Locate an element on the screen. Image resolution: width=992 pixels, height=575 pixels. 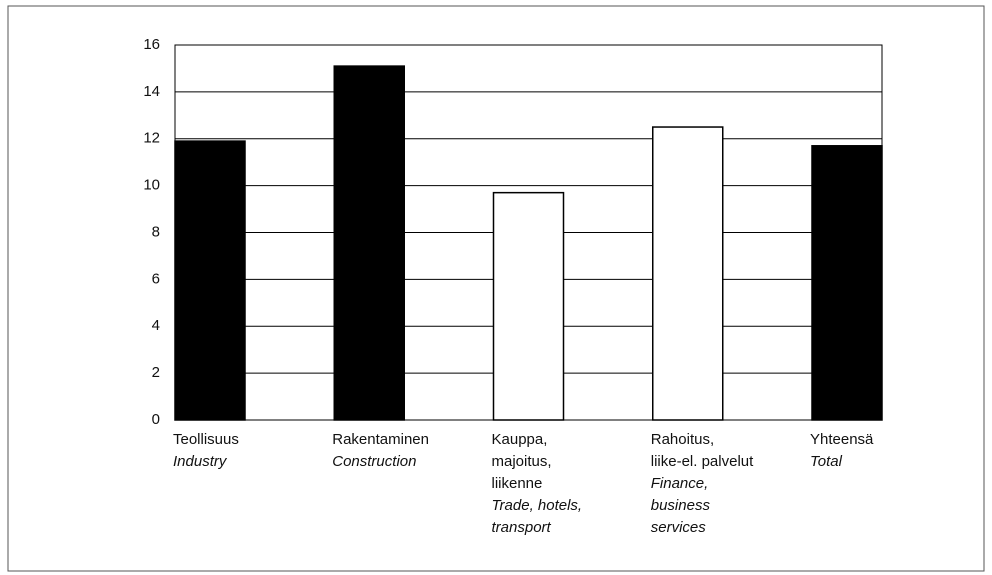
x-tick-label-en: Finance, is located at coordinates (680, 483).